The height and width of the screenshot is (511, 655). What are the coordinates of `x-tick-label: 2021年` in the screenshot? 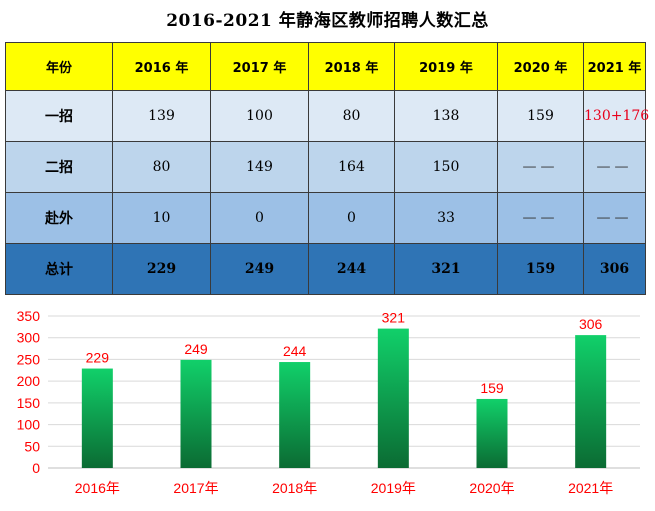 It's located at (590, 488).